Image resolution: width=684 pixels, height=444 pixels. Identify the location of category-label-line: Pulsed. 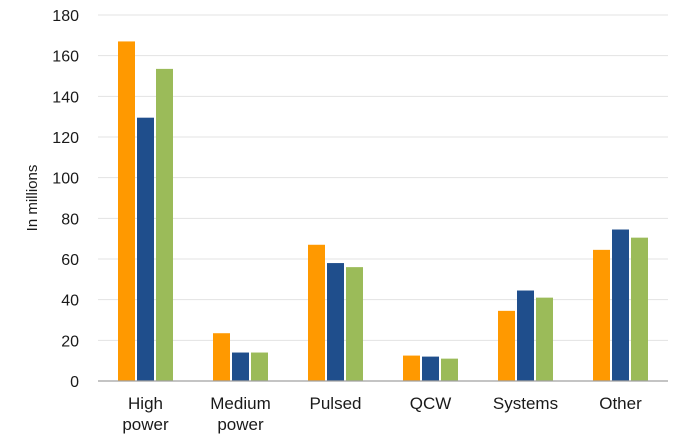
(336, 403).